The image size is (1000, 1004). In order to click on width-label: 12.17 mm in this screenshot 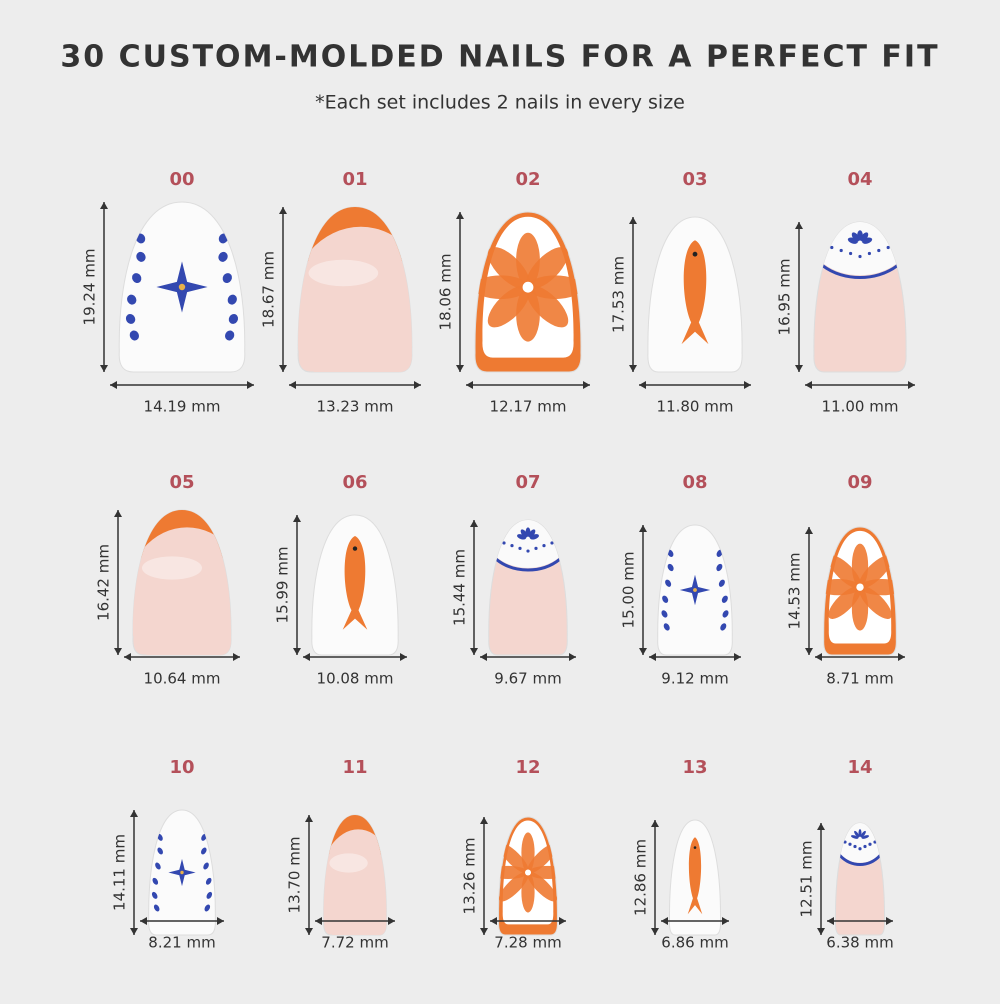, I will do `click(528, 407)`.